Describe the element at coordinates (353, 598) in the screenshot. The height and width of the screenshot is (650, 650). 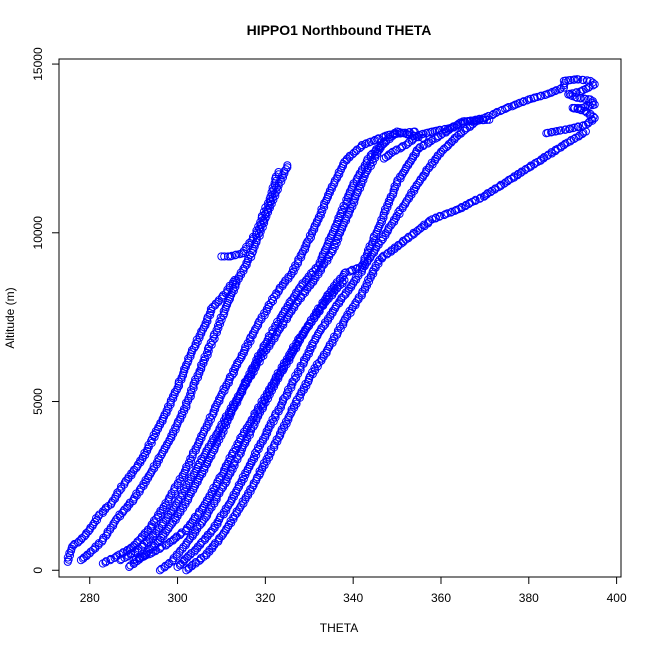
I see `x-tick-label: 340` at that location.